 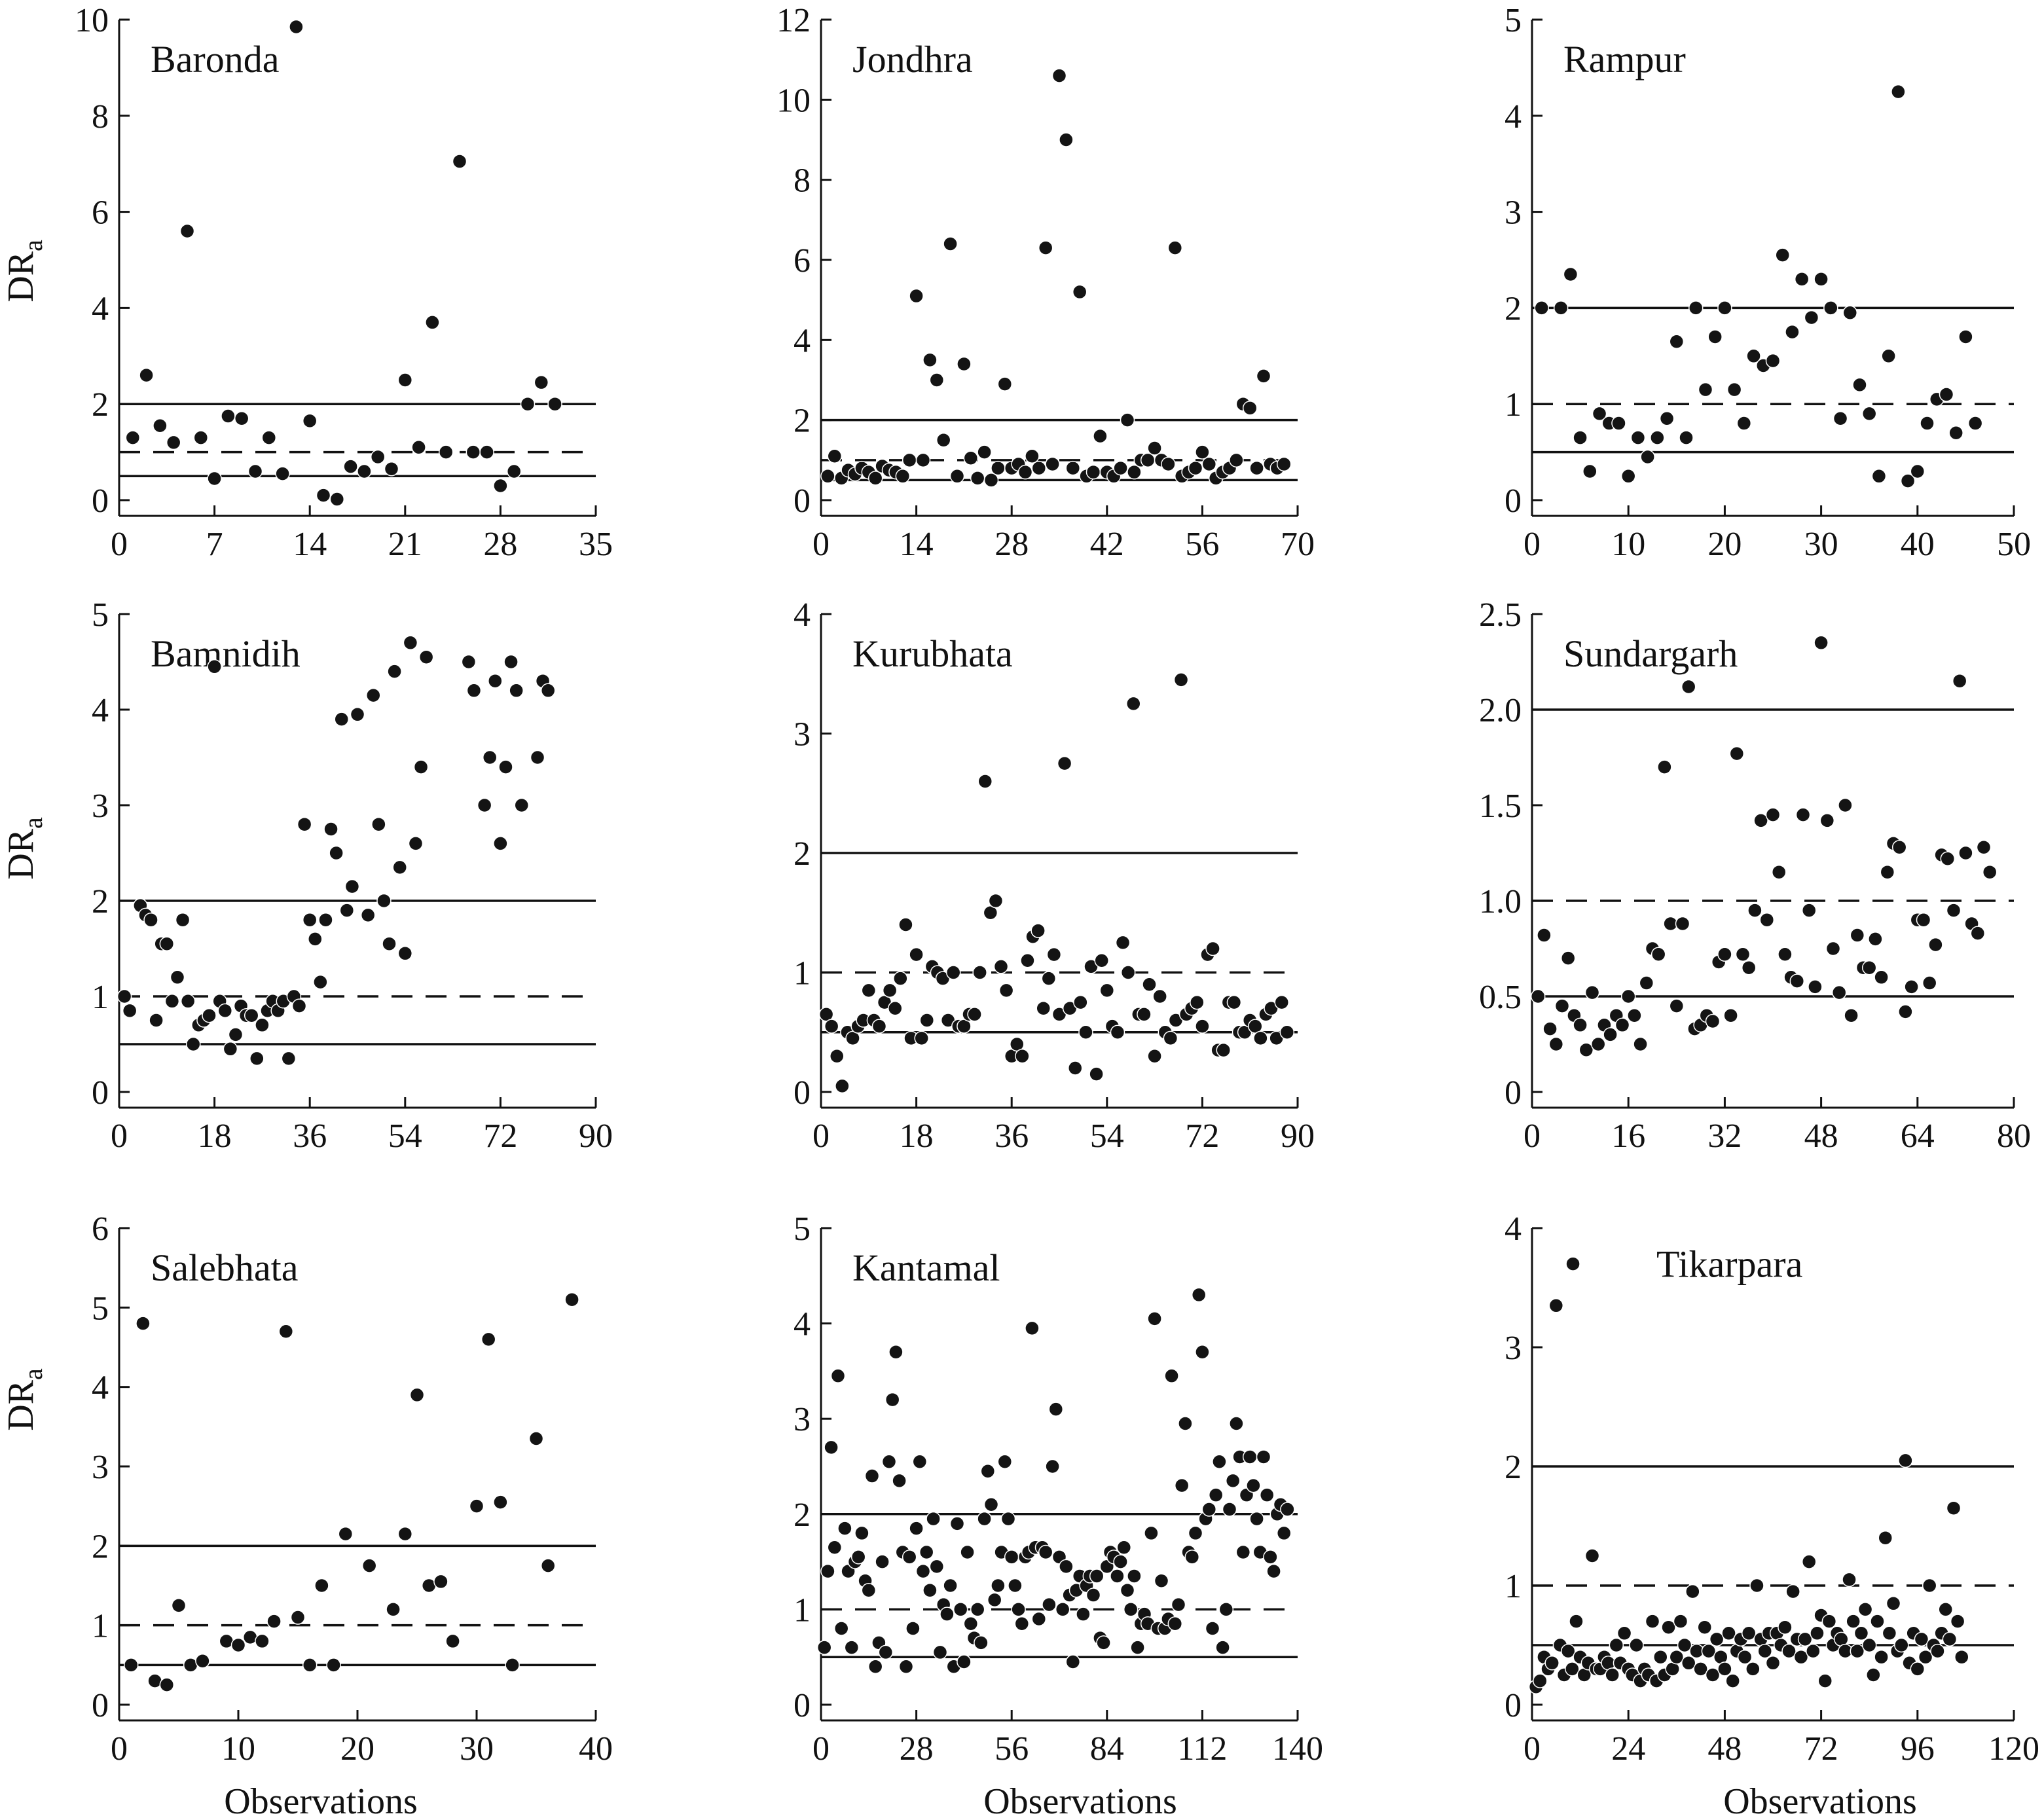 What do you see at coordinates (92, 20) in the screenshot?
I see `y-tick-label: 10` at bounding box center [92, 20].